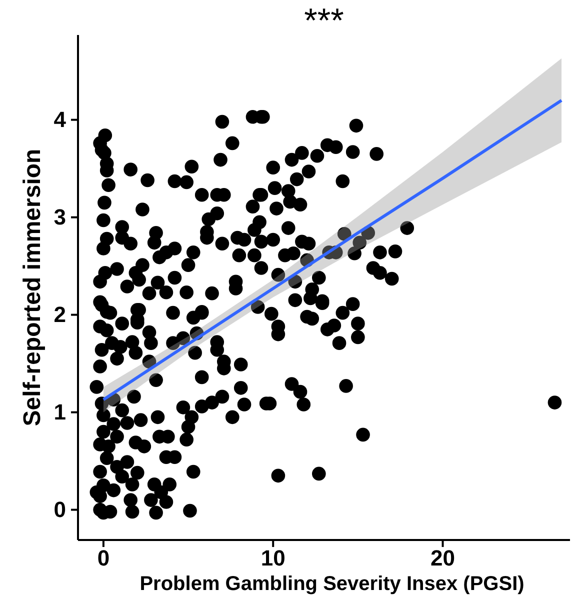 The width and height of the screenshot is (583, 606). Describe the element at coordinates (60, 119) in the screenshot. I see `y-tick-label: 4` at that location.